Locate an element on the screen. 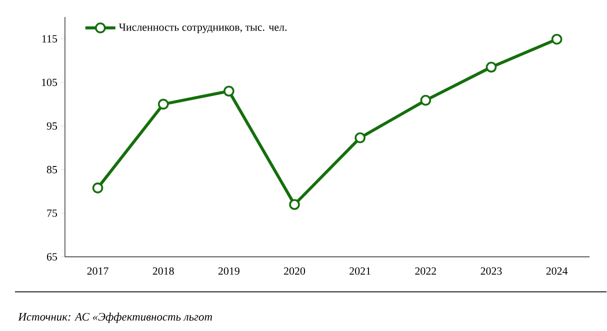  y-tick-label: 65 is located at coordinates (52, 257).